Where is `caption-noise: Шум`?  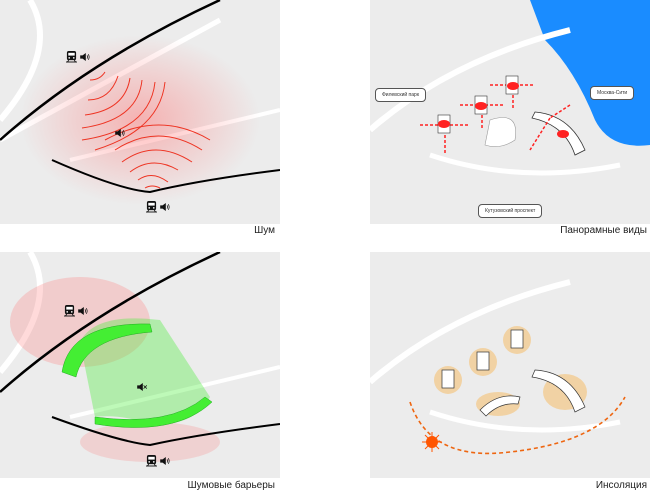 caption-noise: Шум is located at coordinates (264, 230).